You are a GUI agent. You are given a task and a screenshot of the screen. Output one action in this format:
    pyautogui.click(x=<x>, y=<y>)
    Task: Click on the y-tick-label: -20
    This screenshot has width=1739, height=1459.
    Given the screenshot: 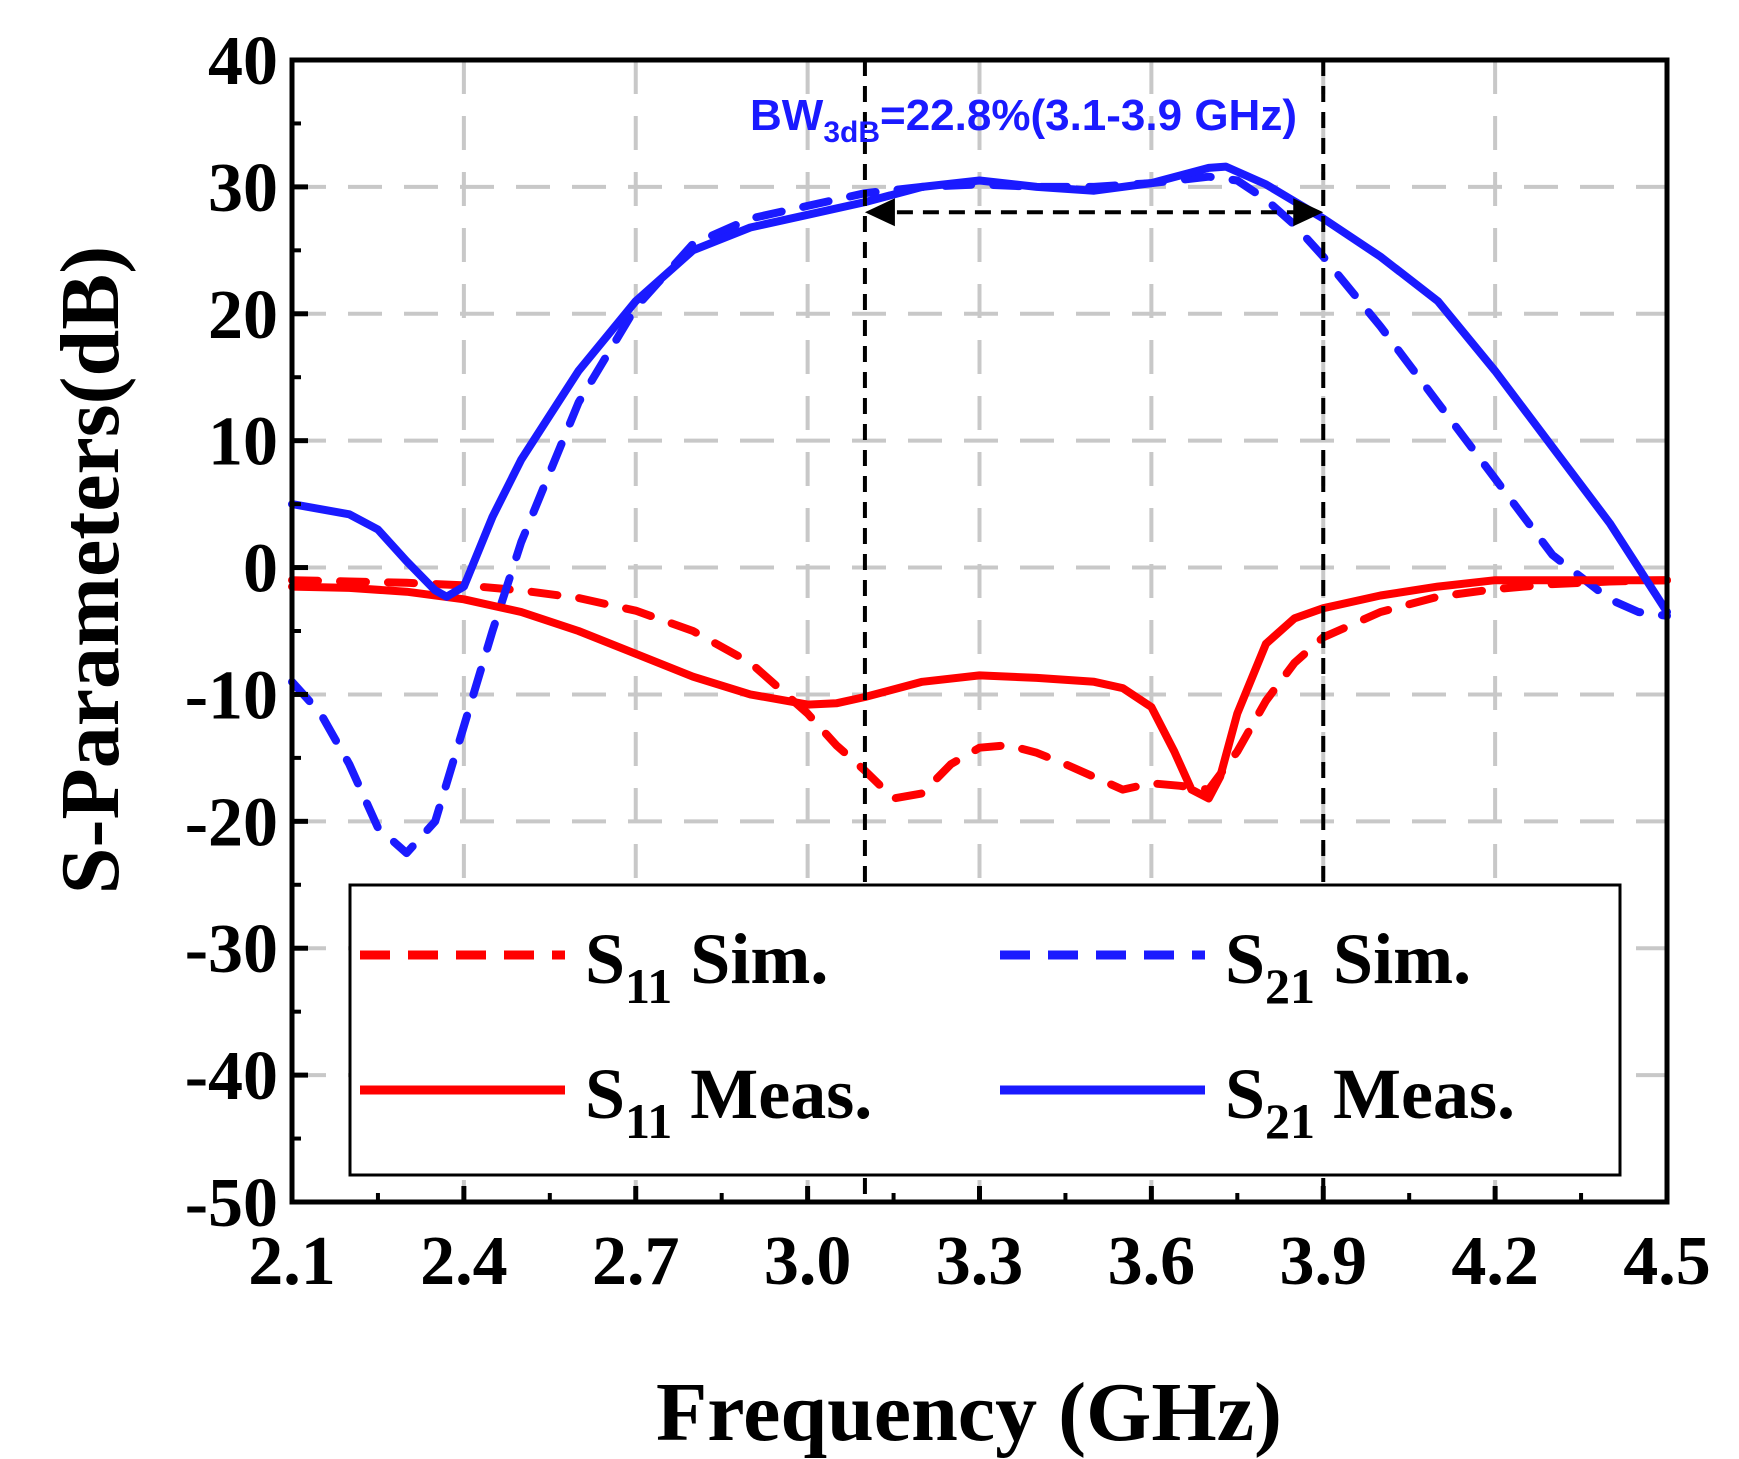 What is the action you would take?
    pyautogui.click(x=231, y=822)
    